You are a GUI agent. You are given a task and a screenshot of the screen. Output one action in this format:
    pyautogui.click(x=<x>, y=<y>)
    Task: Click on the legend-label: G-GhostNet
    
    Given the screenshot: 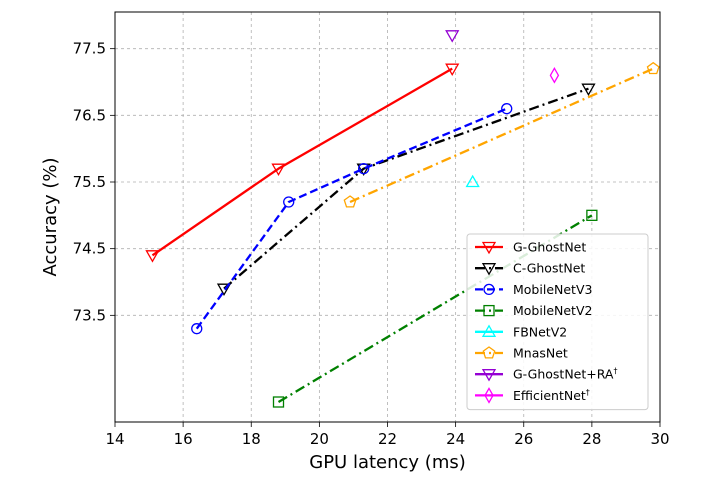 What is the action you would take?
    pyautogui.click(x=549, y=247)
    